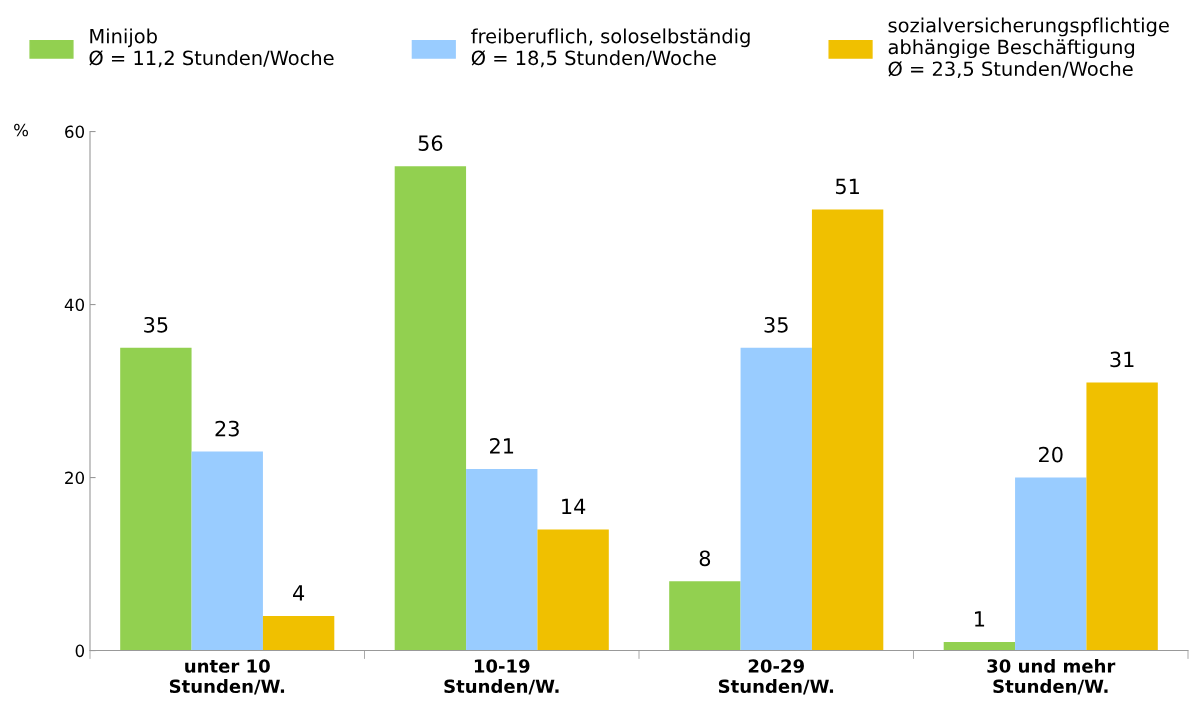 The image size is (1200, 711). I want to click on data-label: 8, so click(705, 558).